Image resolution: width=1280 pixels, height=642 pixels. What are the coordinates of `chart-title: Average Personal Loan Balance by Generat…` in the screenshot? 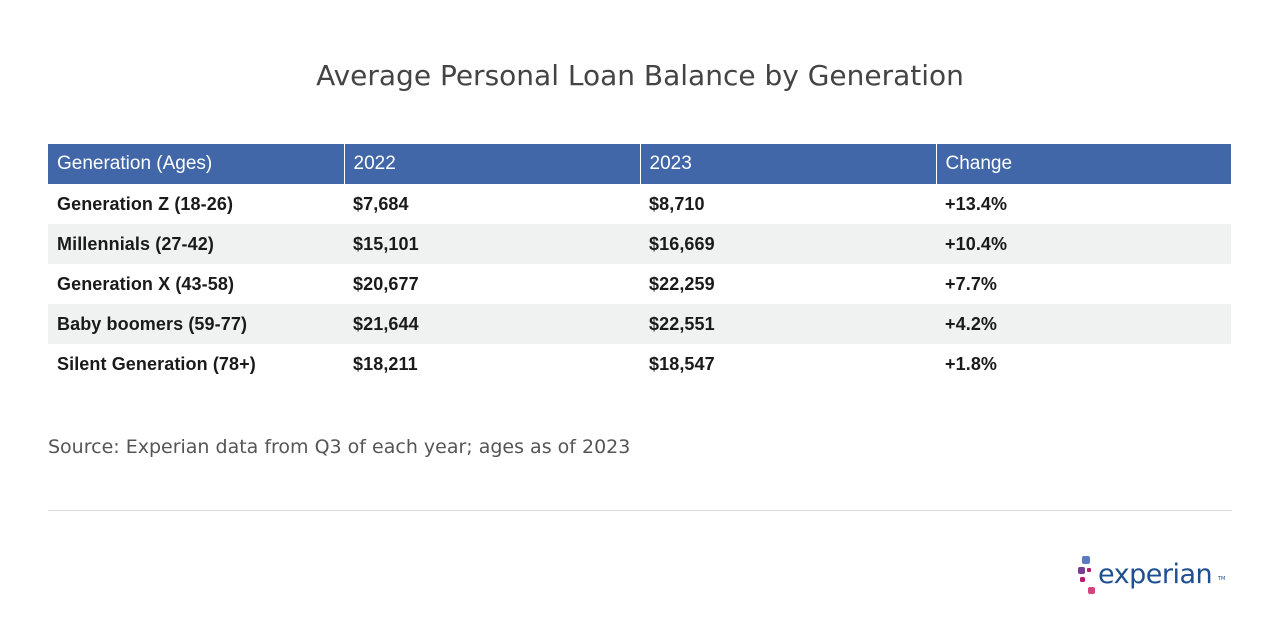 It's located at (640, 75).